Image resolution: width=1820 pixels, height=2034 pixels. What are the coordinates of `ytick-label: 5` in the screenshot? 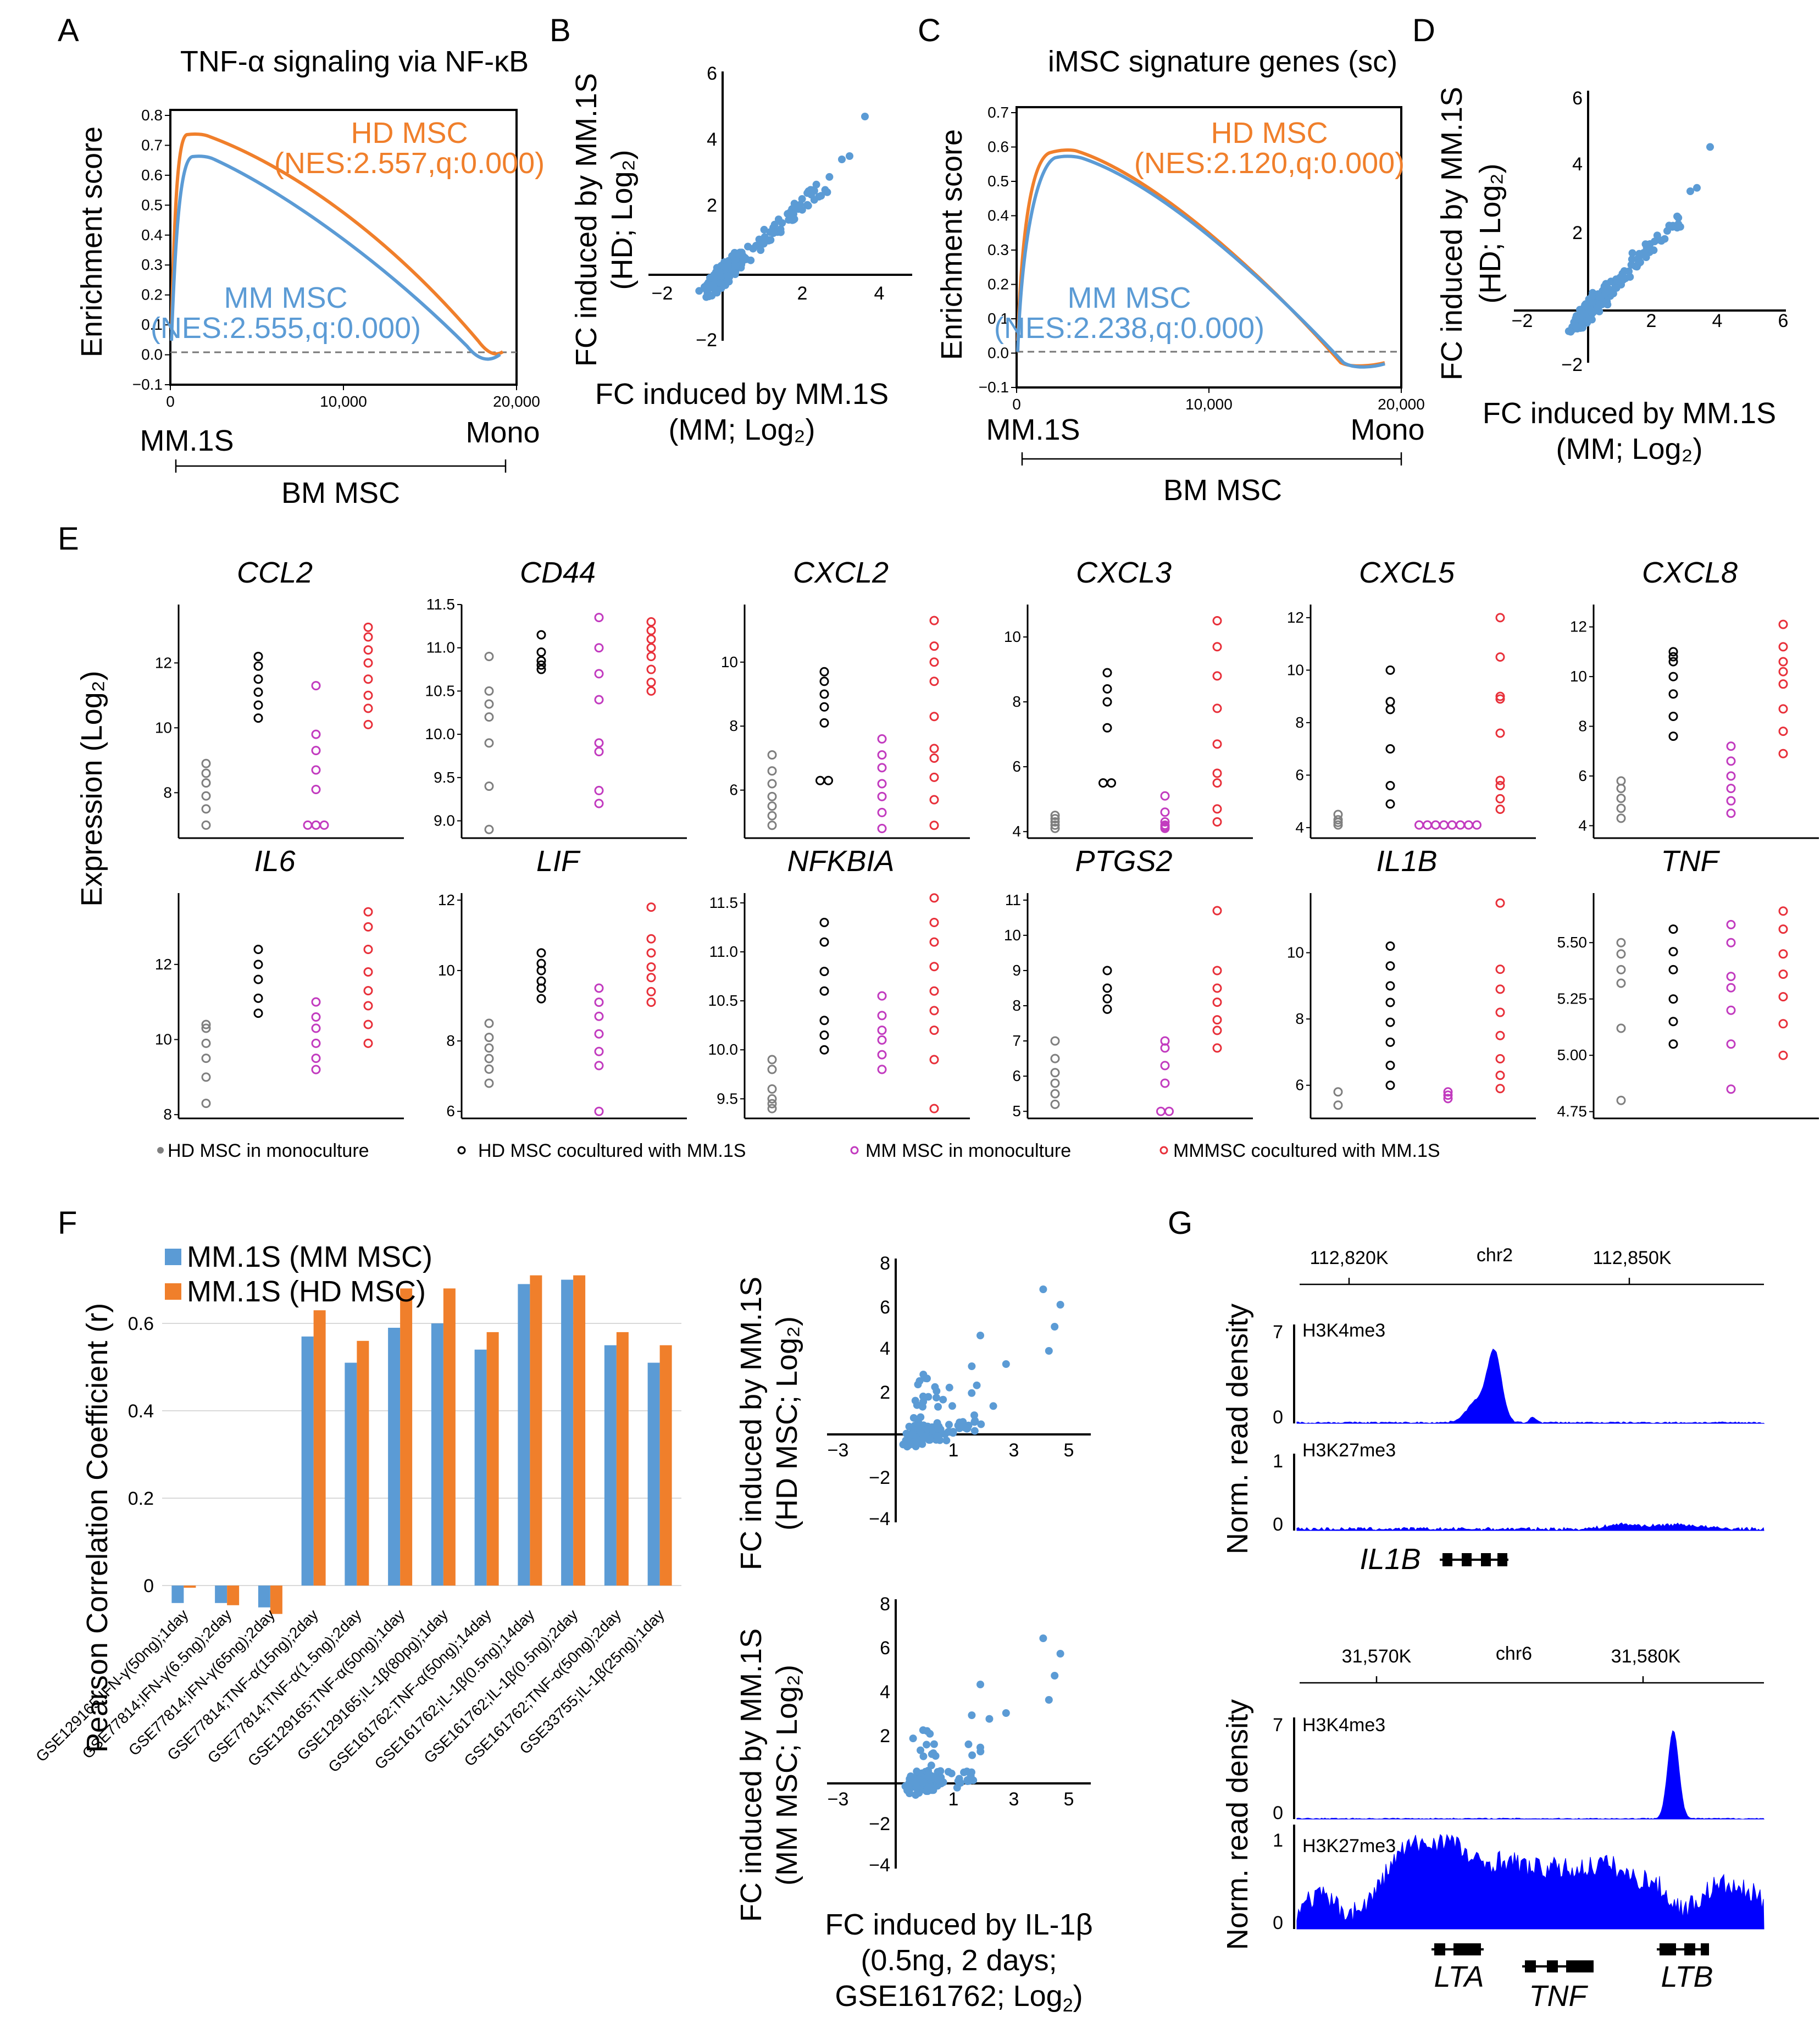 It's located at (1016, 1110).